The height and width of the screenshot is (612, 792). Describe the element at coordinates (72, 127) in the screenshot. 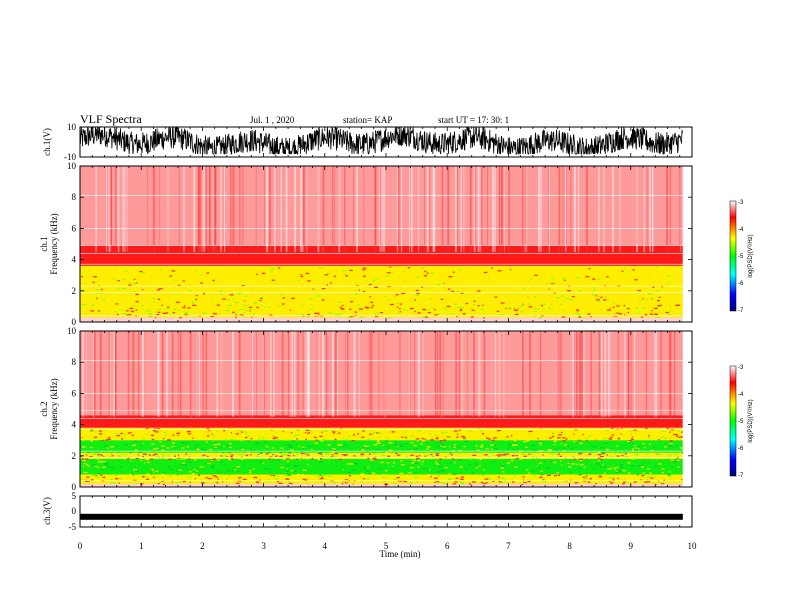

I see `ch1-ytick-top: 10` at that location.